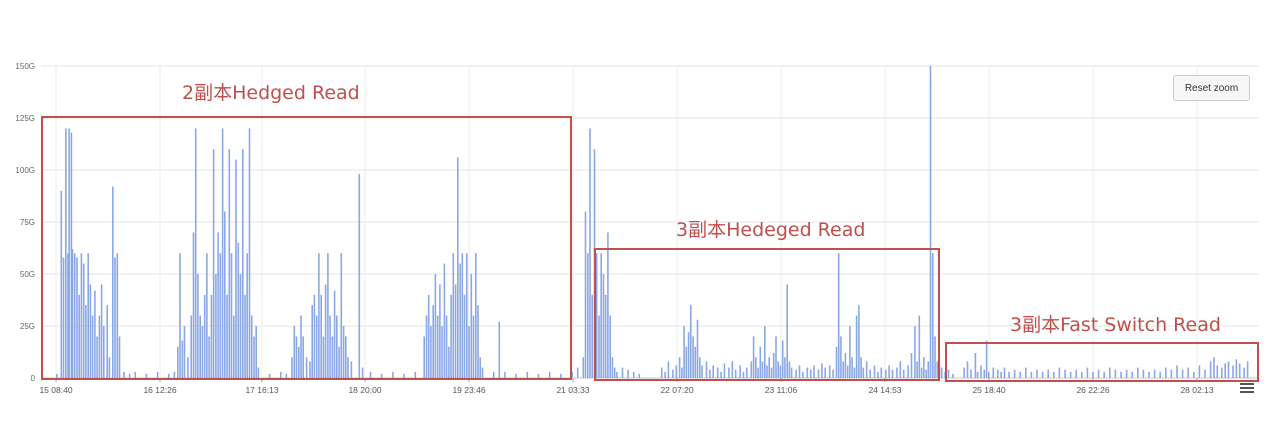 The width and height of the screenshot is (1285, 427). I want to click on y-tick-label: 100G, so click(25, 170).